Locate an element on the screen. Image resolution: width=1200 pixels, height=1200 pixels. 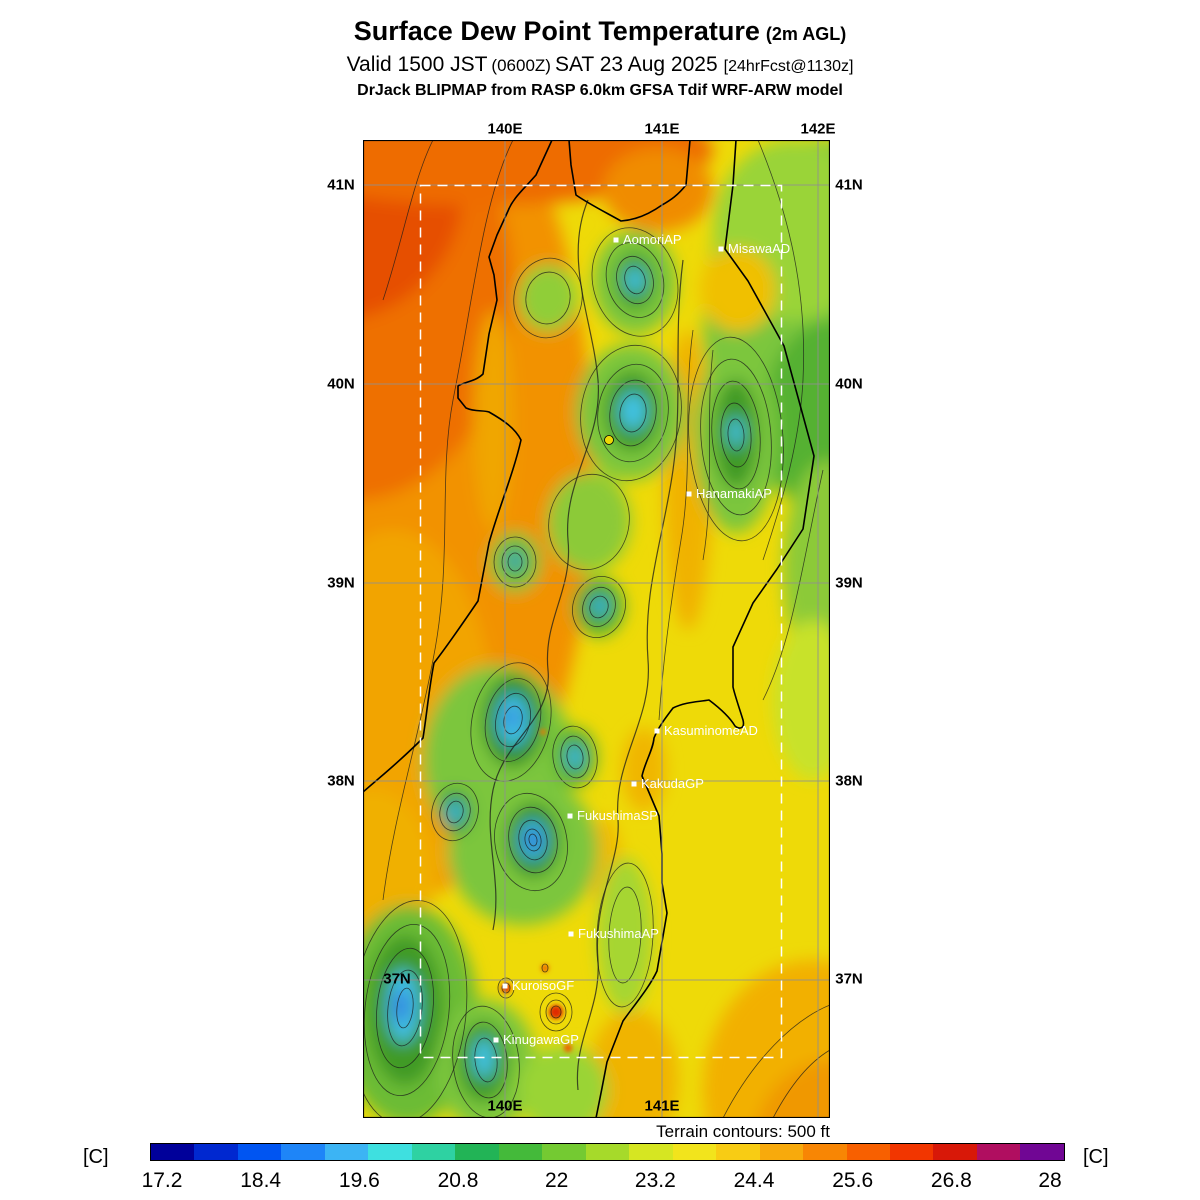
station-label: MisawaAD is located at coordinates (759, 249).